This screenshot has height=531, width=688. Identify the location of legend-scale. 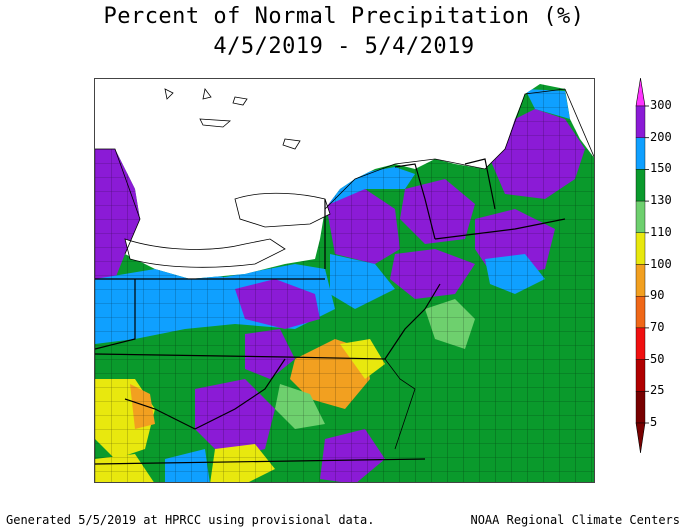
(642, 265).